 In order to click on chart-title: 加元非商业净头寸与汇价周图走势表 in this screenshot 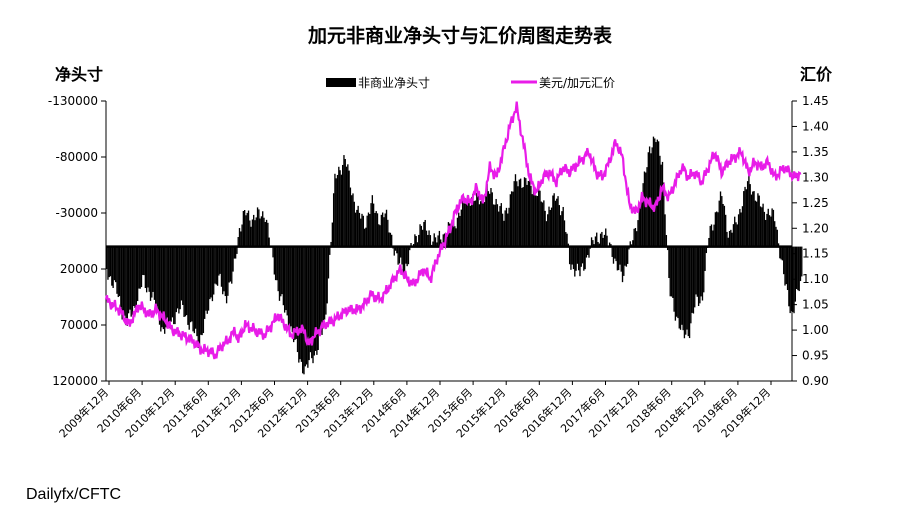, I will do `click(460, 35)`.